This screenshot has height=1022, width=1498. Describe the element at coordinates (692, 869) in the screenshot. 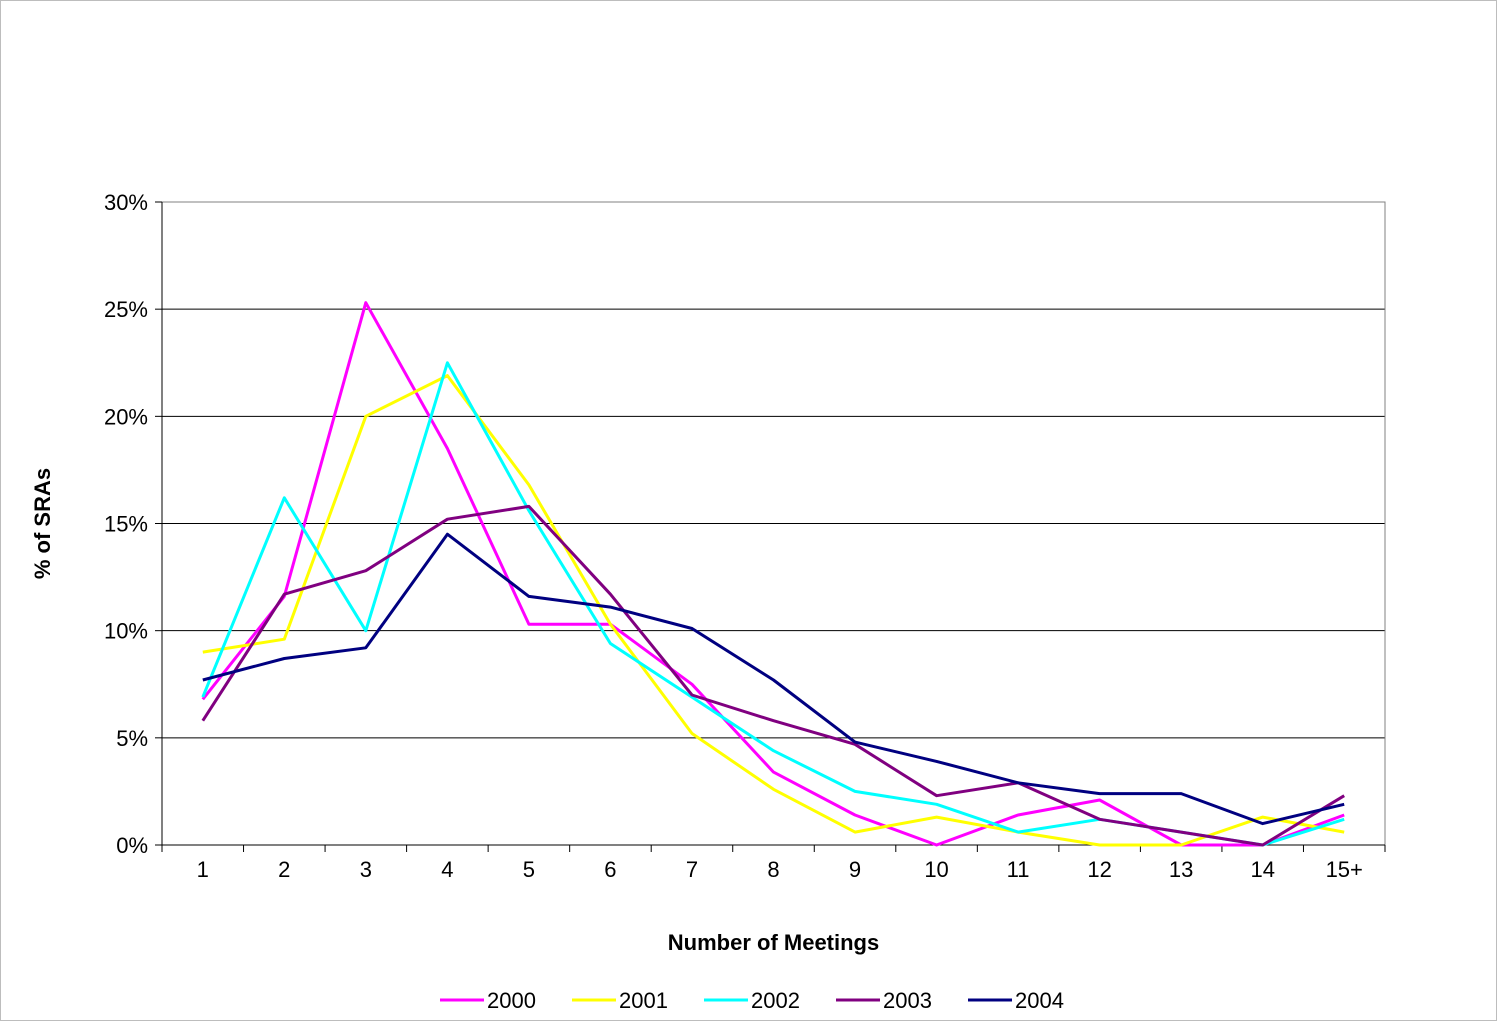

I see `x-tick-label: 7` at that location.